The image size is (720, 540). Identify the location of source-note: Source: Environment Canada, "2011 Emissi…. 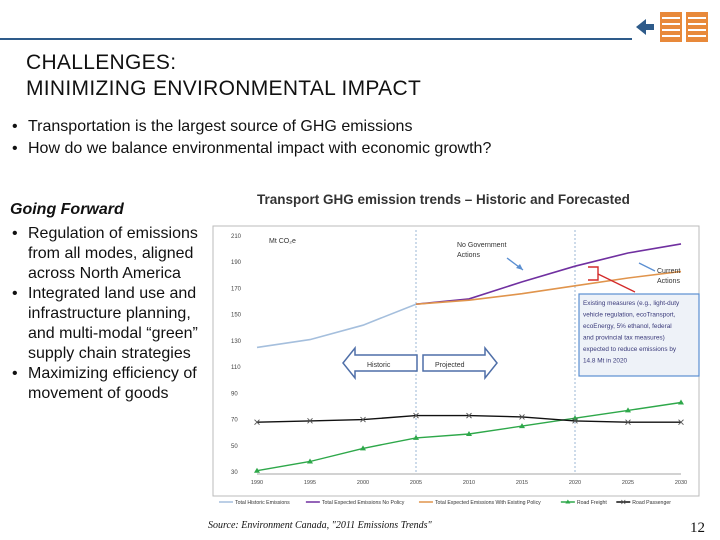
(320, 525).